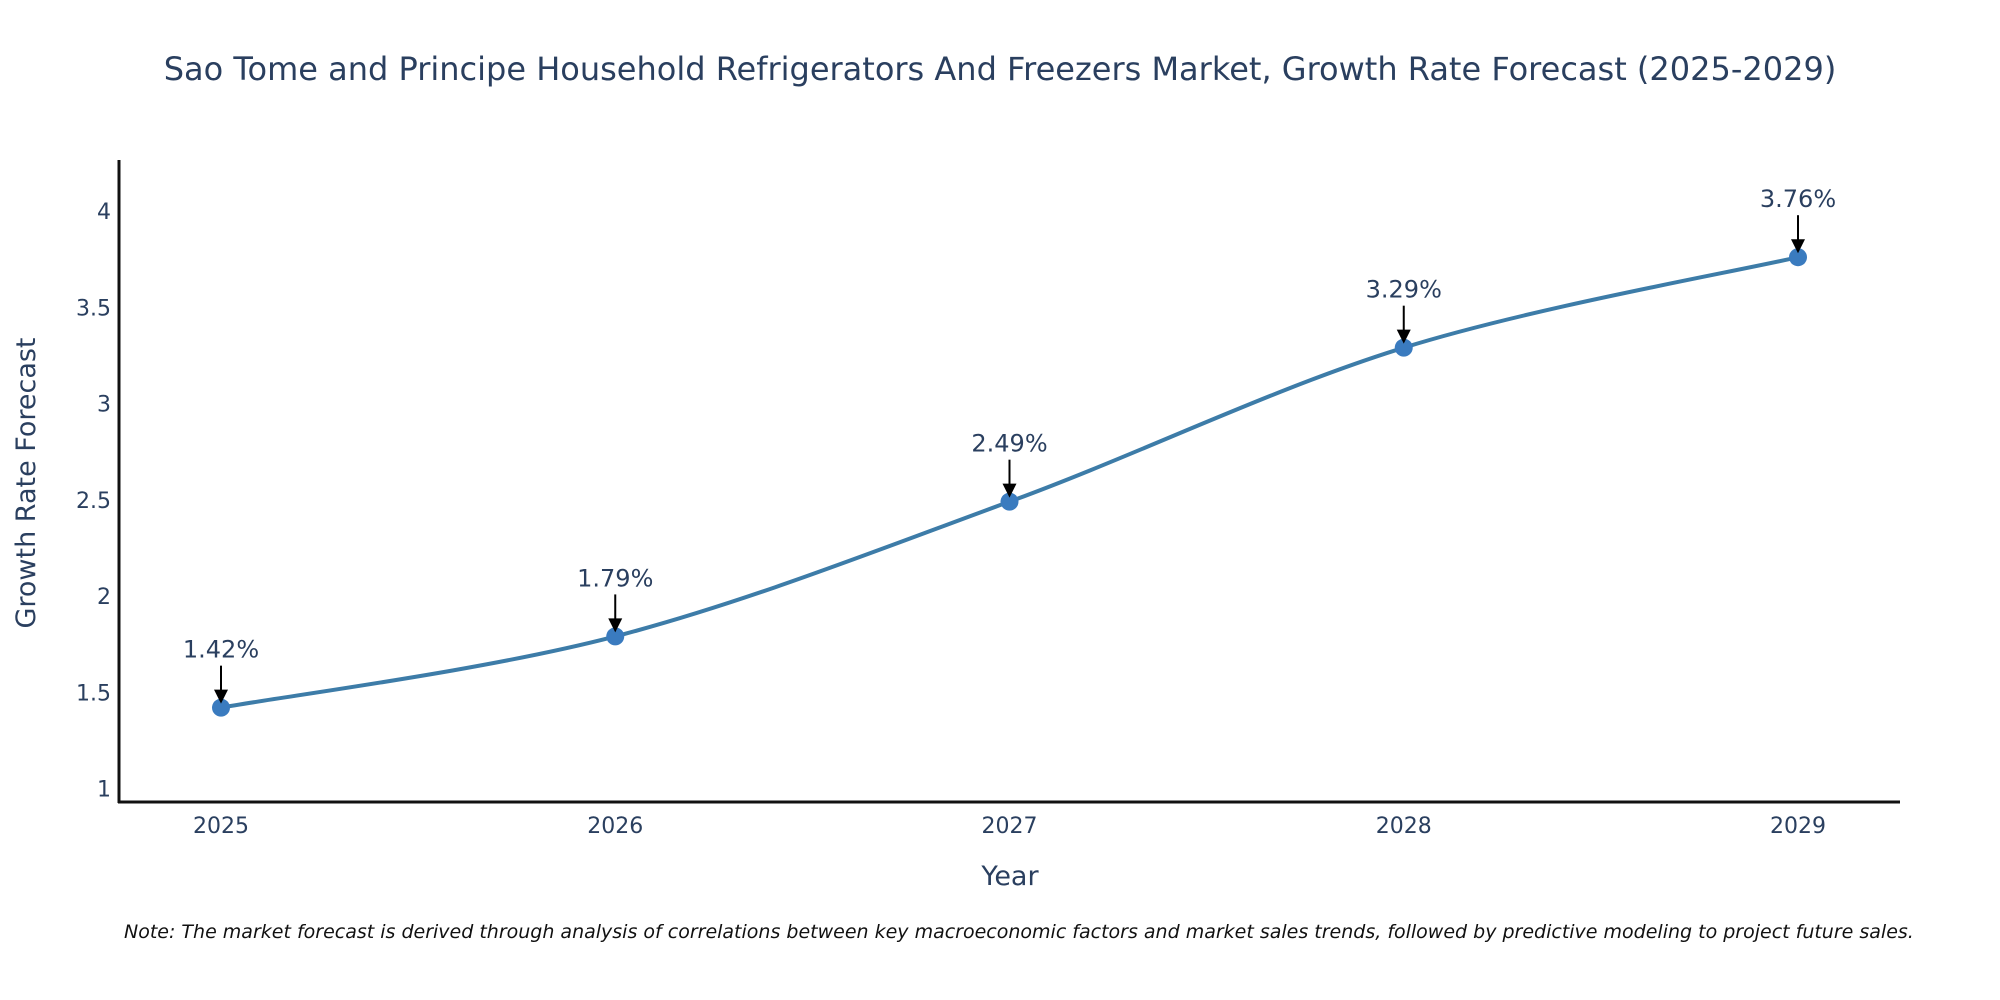  I want to click on x-tick-label: 2028, so click(1404, 826).